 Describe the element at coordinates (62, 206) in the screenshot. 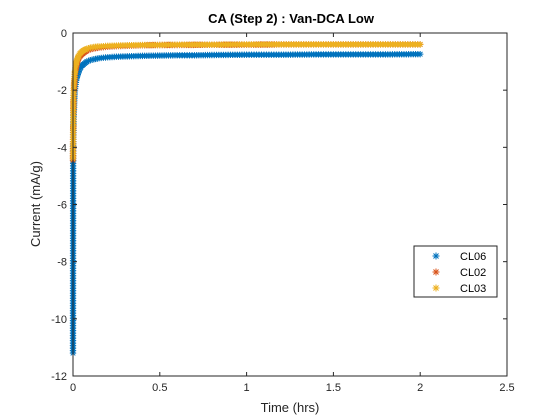

I see `y-tick-label: -6` at that location.